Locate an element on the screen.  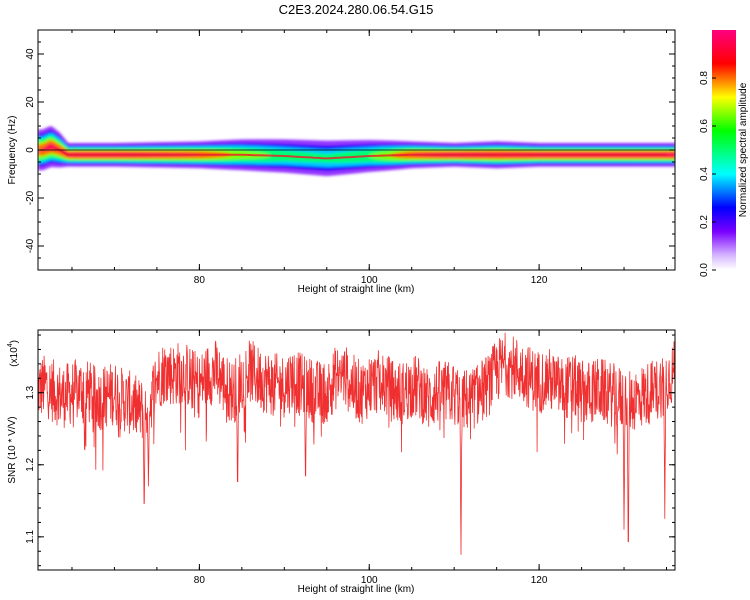
spectrogram-marks is located at coordinates (356, 151).